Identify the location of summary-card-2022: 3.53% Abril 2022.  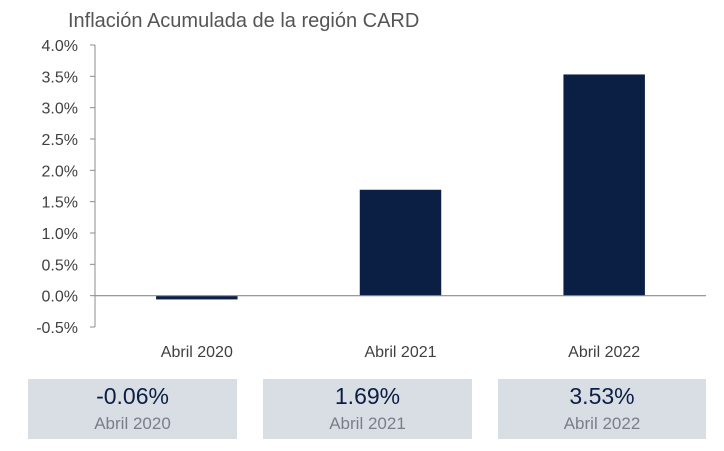
(602, 409).